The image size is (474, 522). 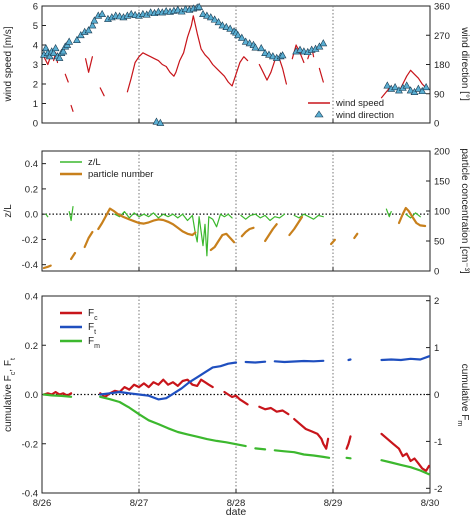 What do you see at coordinates (439, 94) in the screenshot?
I see `y2tick-label: 90` at bounding box center [439, 94].